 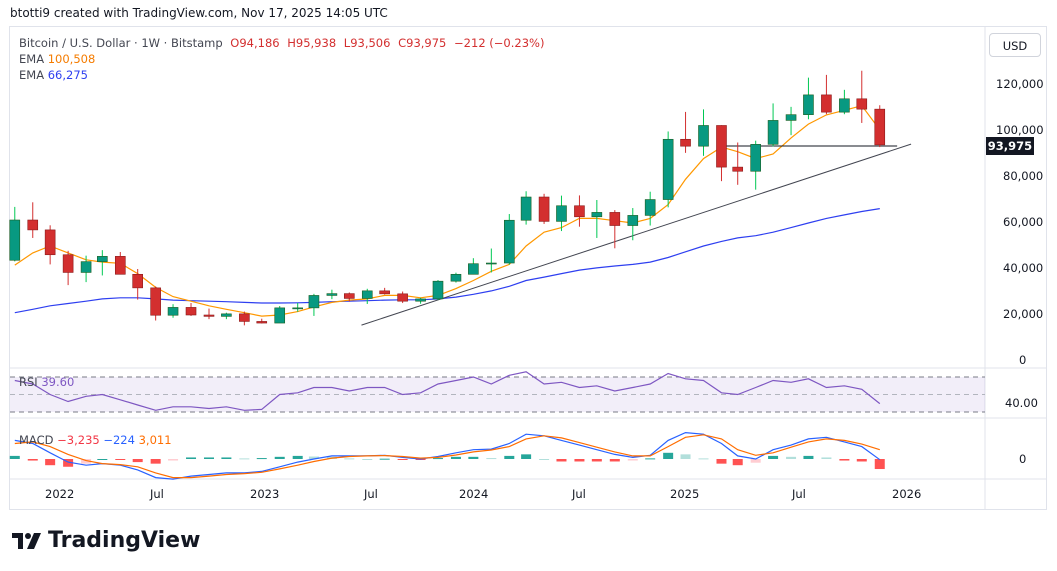 I want to click on macd-label: MACD, so click(x=36, y=440).